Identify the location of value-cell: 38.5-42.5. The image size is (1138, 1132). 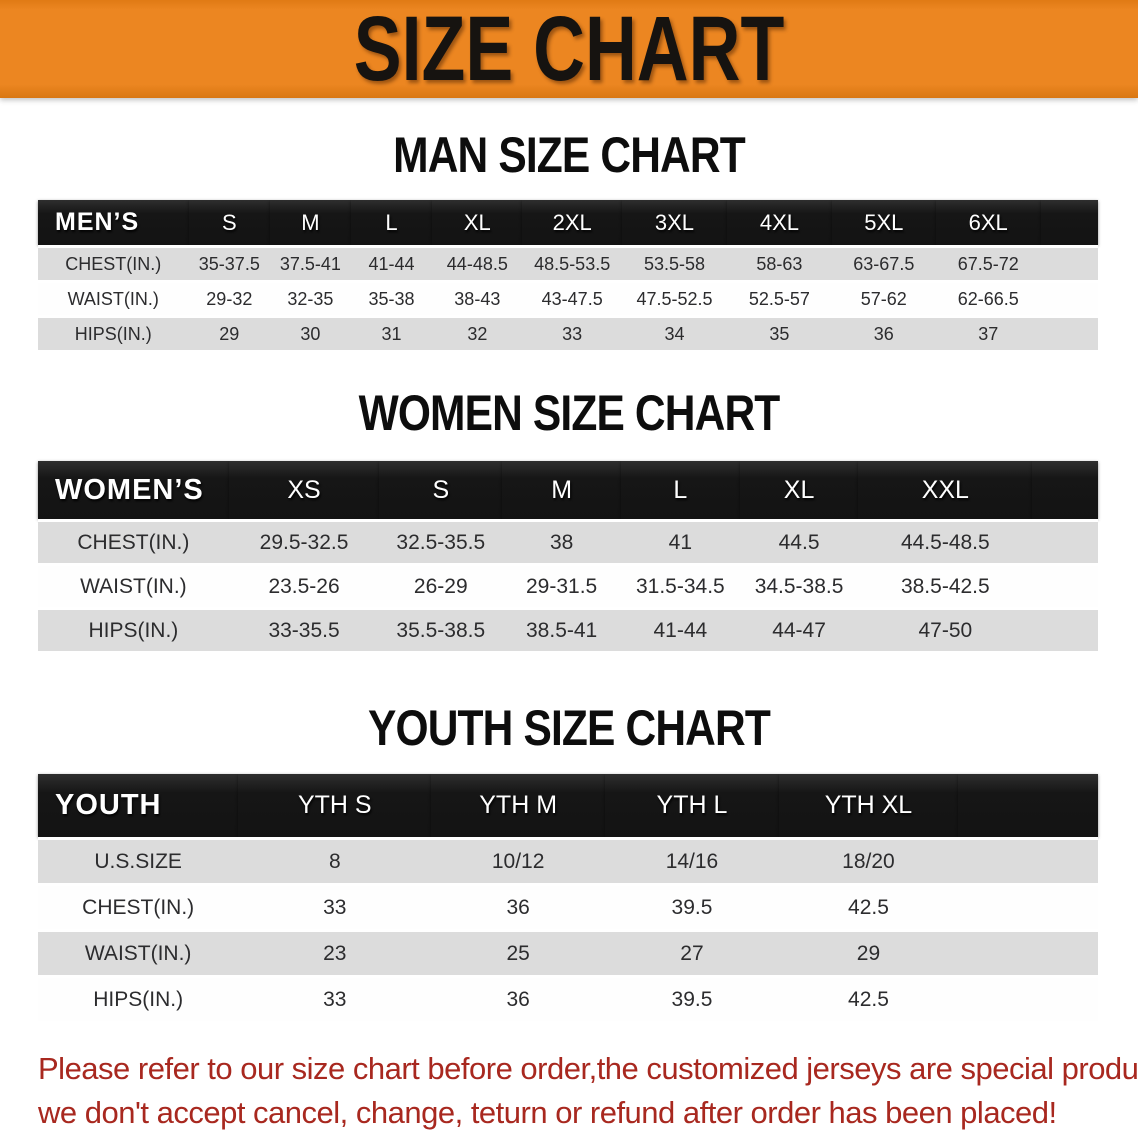
(945, 585).